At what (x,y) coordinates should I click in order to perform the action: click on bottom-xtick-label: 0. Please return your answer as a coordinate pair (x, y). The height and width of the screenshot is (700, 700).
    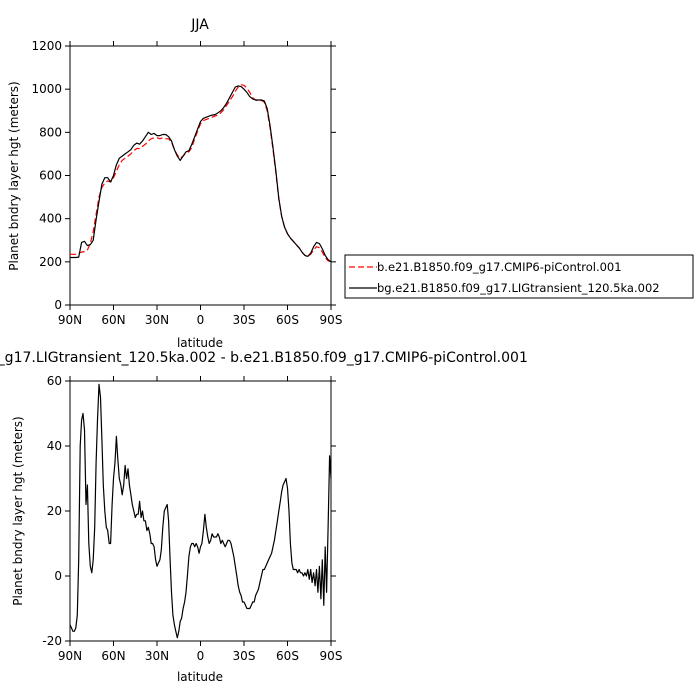
    Looking at the image, I should click on (201, 656).